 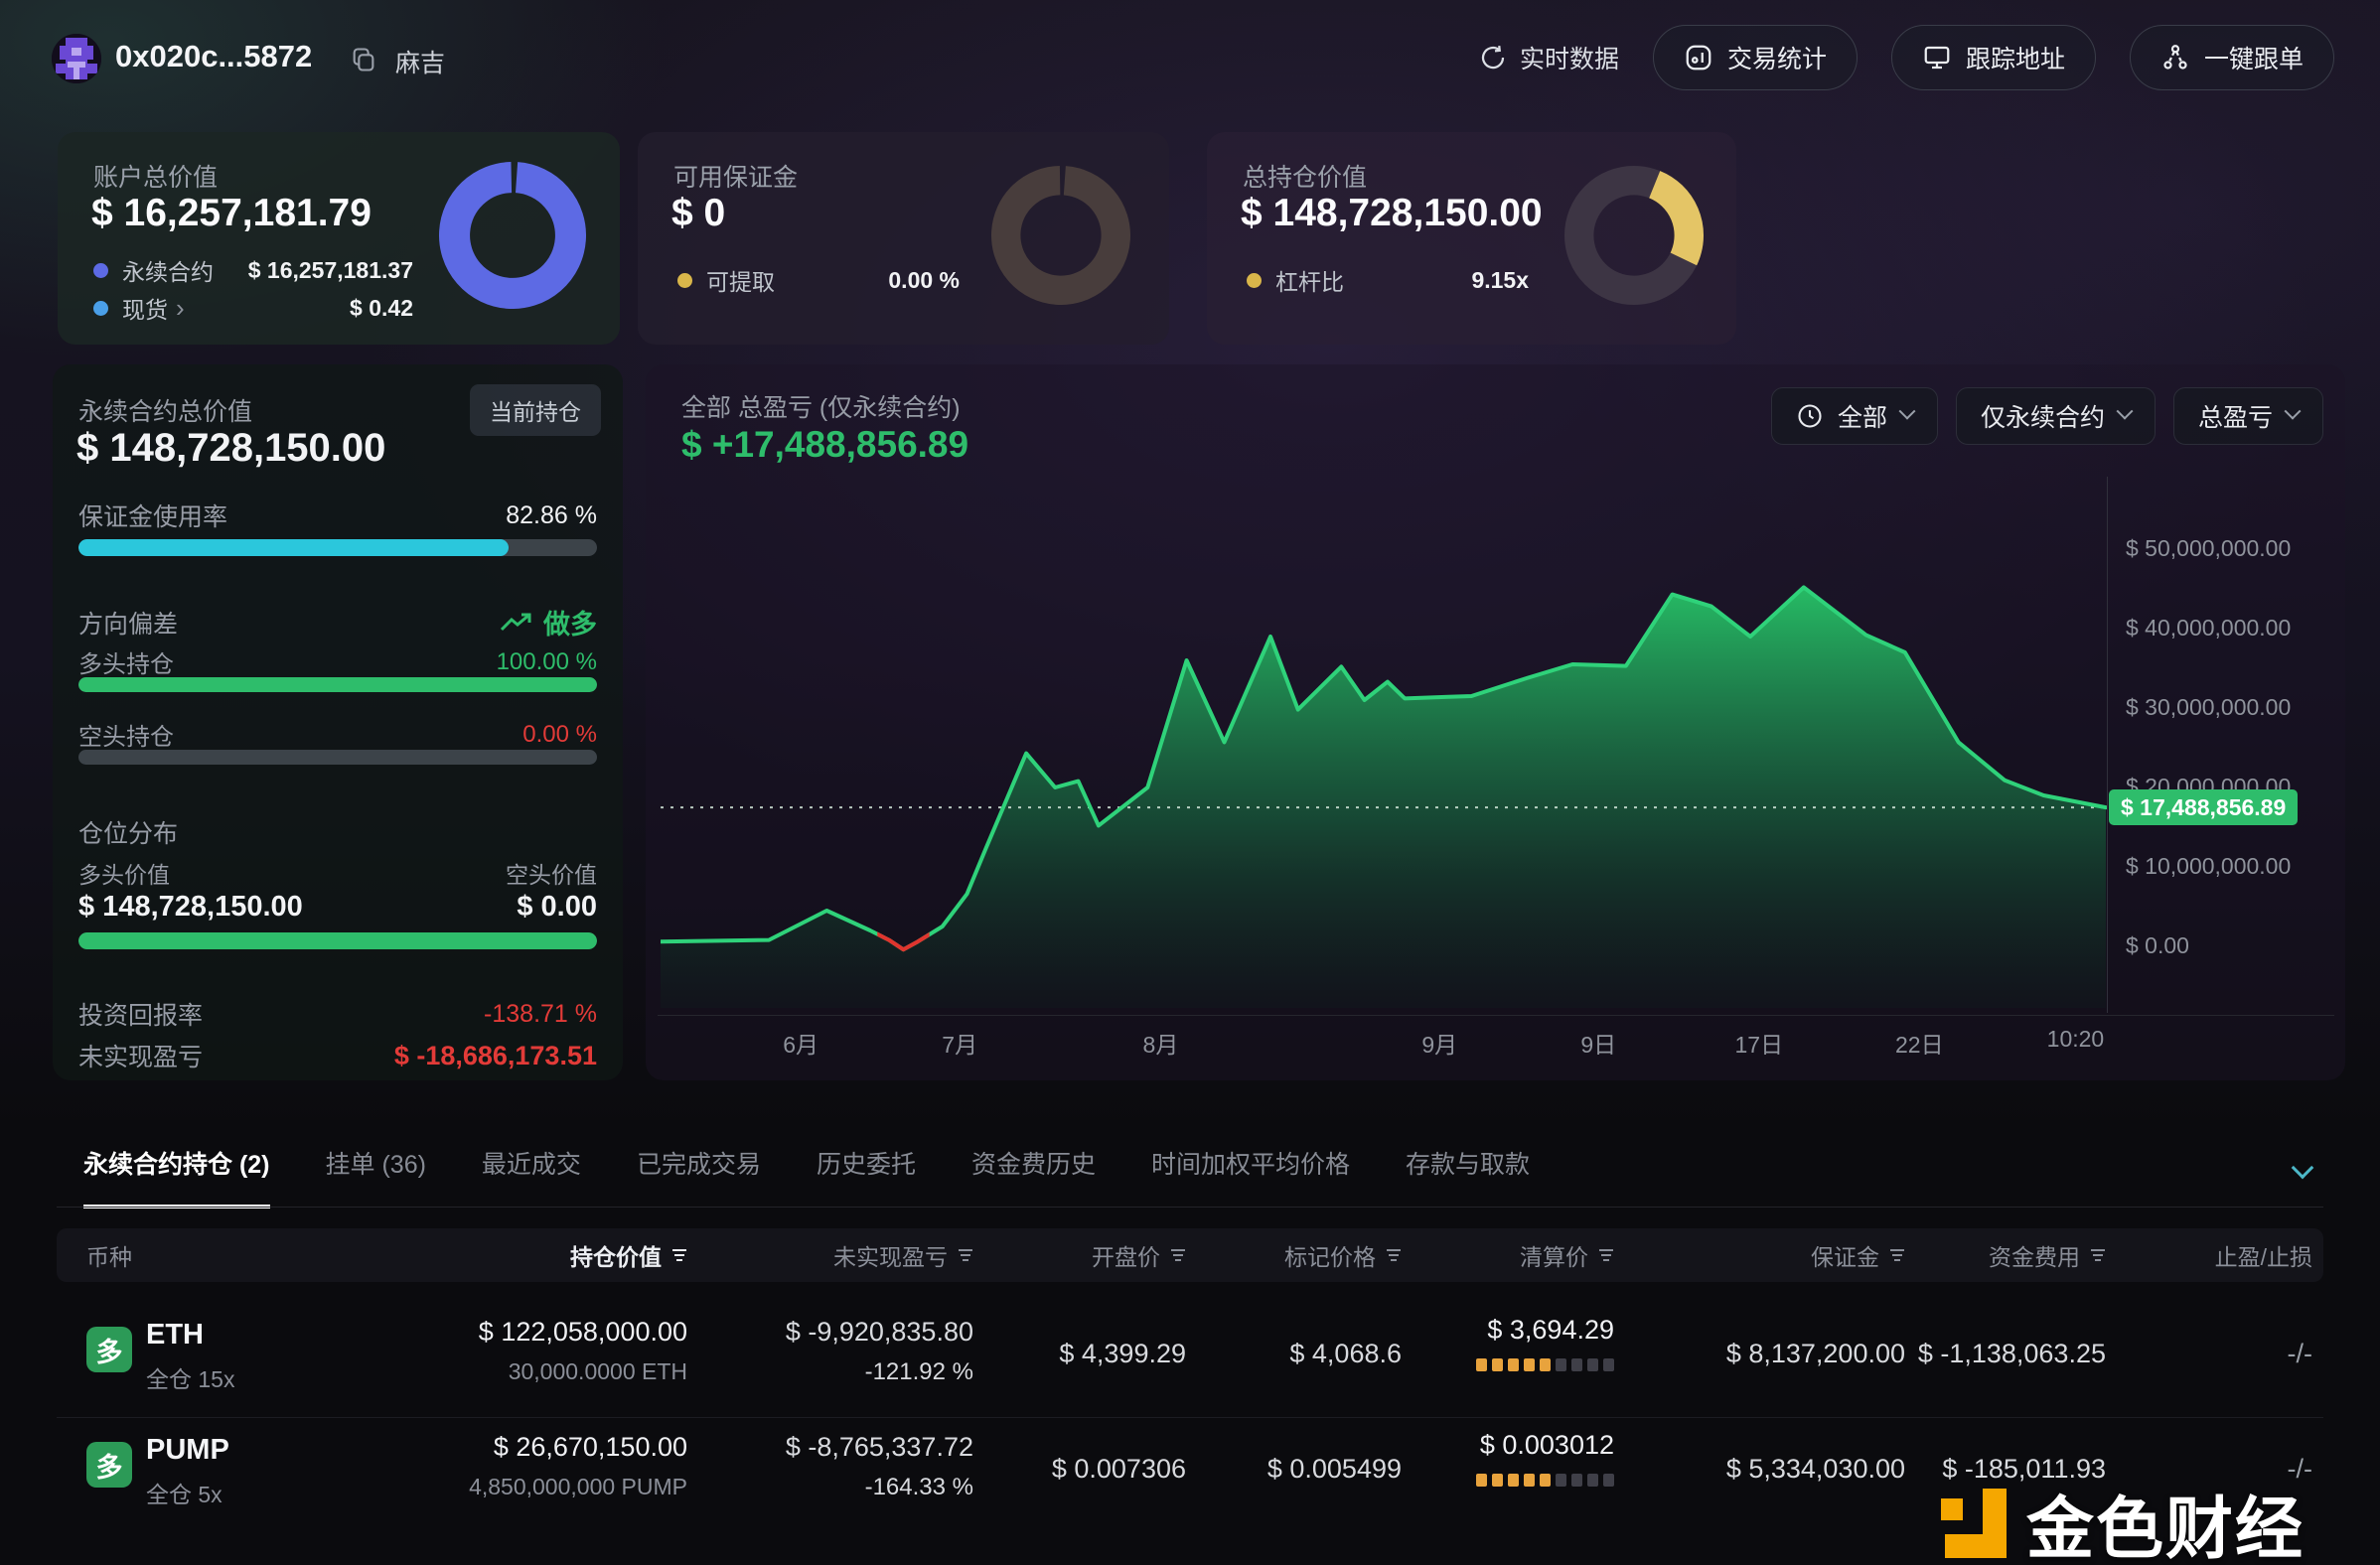 What do you see at coordinates (960, 1045) in the screenshot?
I see `x-axis-tick: 7月` at bounding box center [960, 1045].